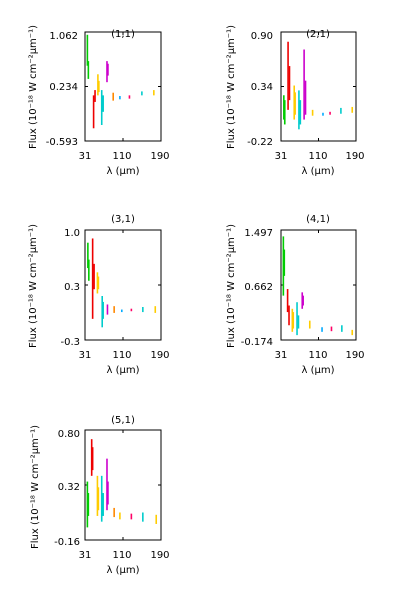 Image resolution: width=400 pixels, height=600 pixels. Describe the element at coordinates (85, 156) in the screenshot. I see `x-tick-label-1-1-left: 31` at that location.